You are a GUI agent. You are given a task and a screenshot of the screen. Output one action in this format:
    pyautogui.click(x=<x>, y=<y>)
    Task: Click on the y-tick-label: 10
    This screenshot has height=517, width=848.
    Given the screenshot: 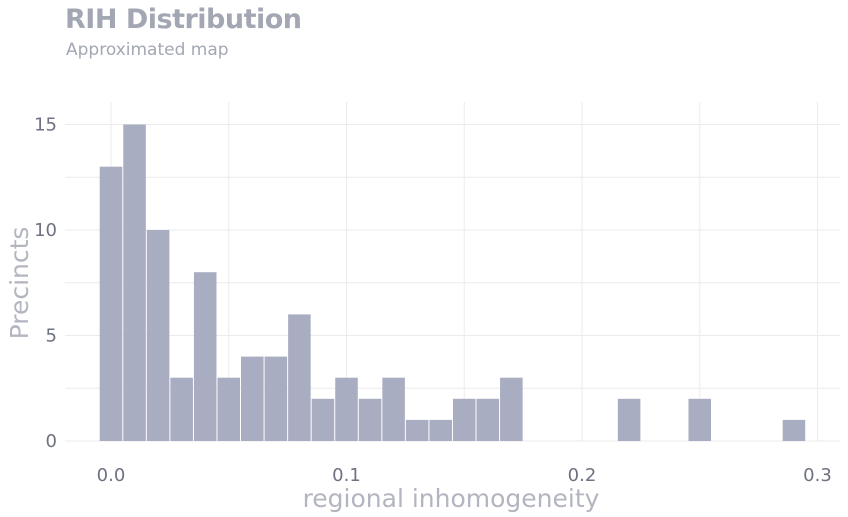 What is the action you would take?
    pyautogui.click(x=45, y=230)
    